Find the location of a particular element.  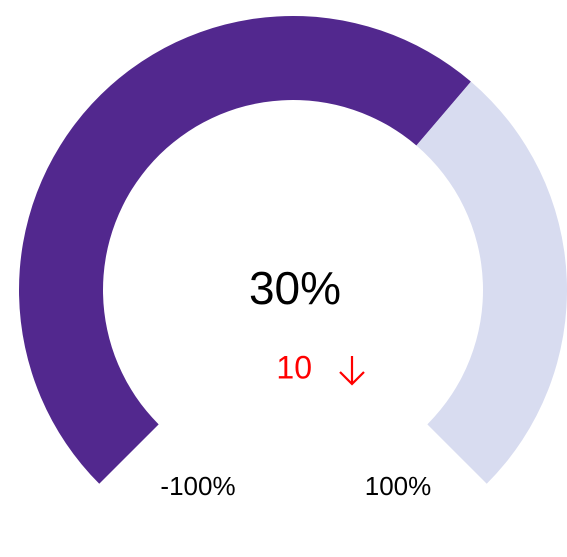

gauge-delta: 10 is located at coordinates (294, 367).